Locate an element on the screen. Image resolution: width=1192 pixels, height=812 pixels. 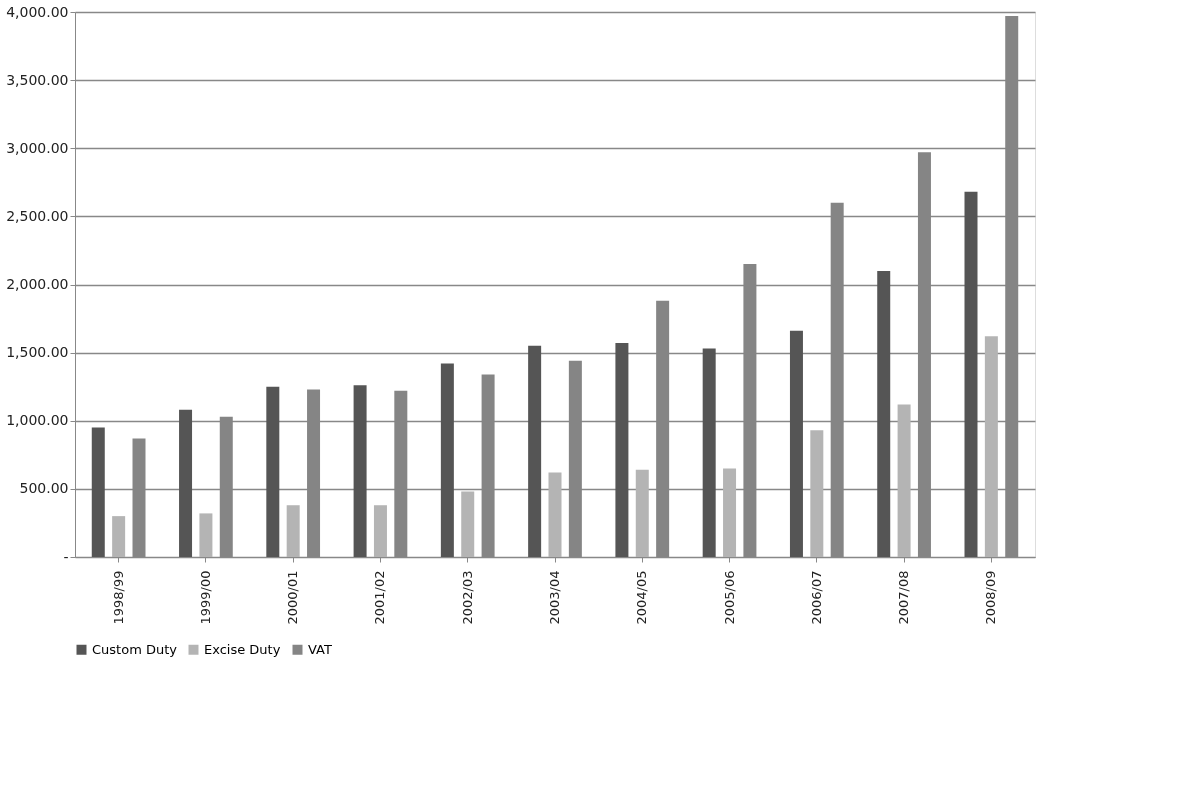
legend-label: Excise Duty is located at coordinates (242, 649).